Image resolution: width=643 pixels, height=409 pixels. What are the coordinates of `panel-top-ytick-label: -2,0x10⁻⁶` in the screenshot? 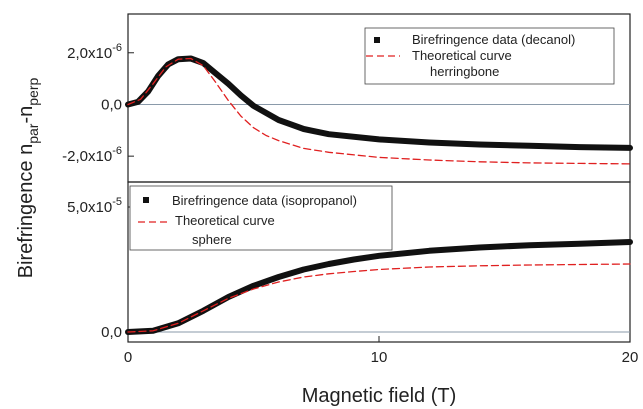 It's located at (92, 155).